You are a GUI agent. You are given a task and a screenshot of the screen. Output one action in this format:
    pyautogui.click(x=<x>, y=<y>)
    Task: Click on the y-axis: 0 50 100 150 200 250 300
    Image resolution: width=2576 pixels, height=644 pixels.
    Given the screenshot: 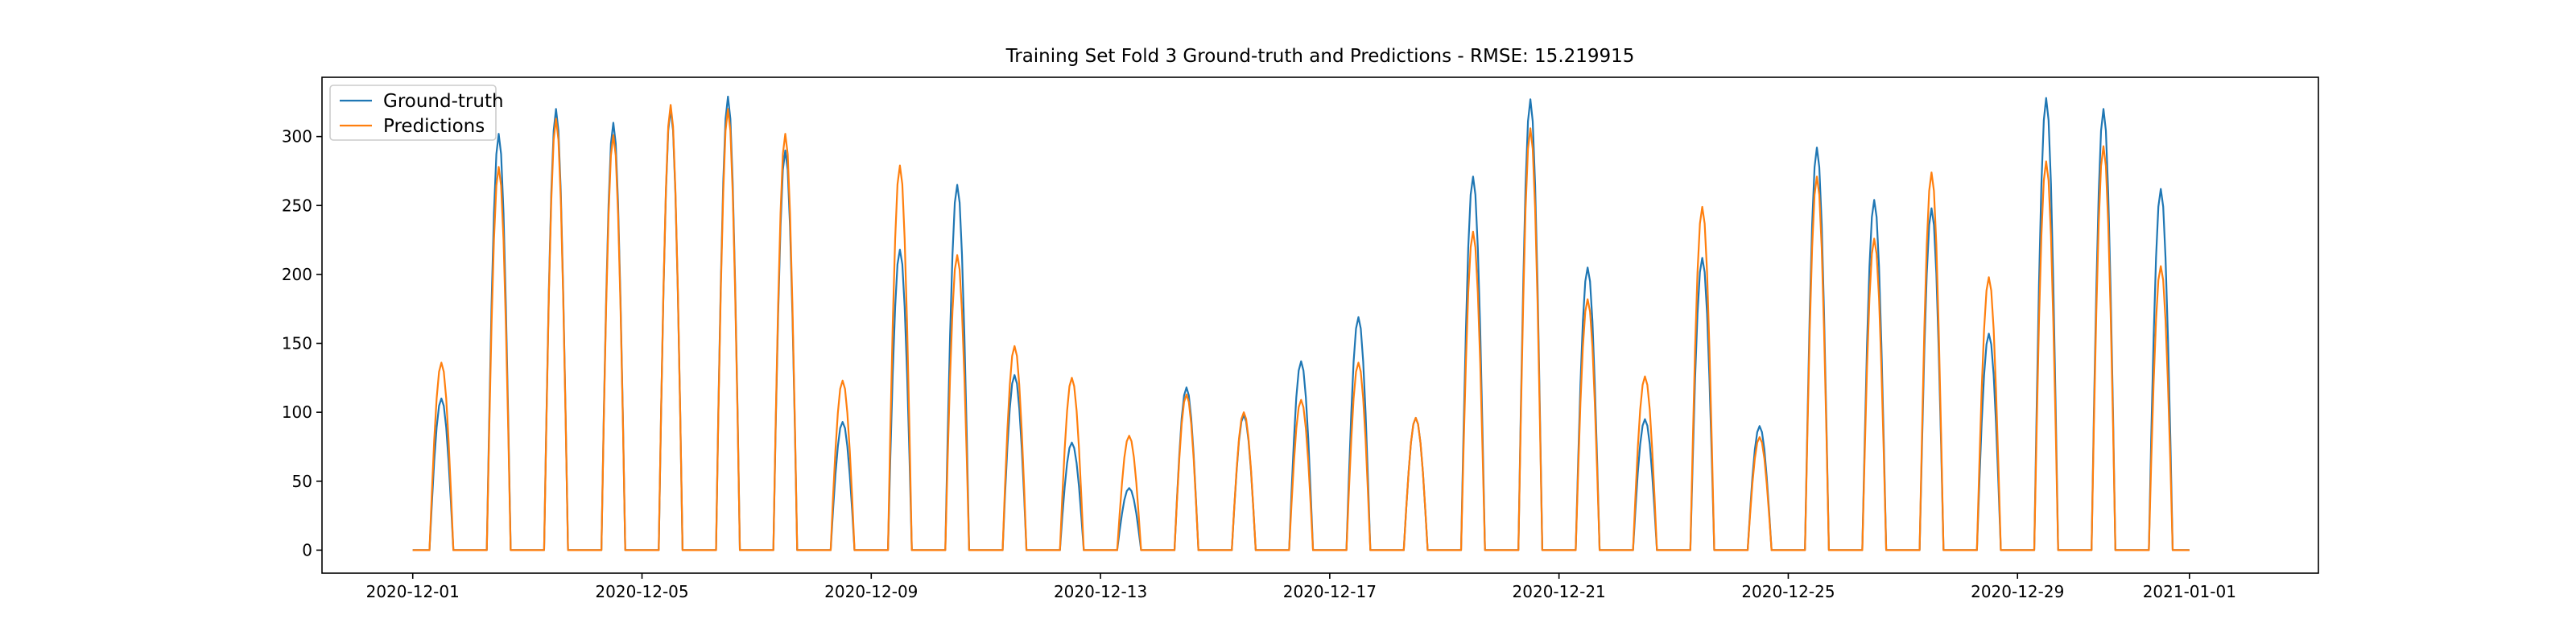 What is the action you would take?
    pyautogui.click(x=302, y=343)
    